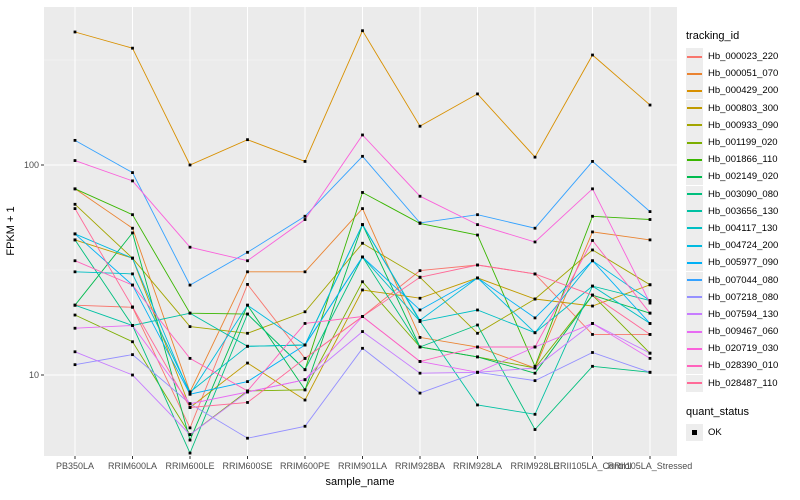 The image size is (800, 500). I want to click on legend-item: Hb_000933_090, so click(743, 125).